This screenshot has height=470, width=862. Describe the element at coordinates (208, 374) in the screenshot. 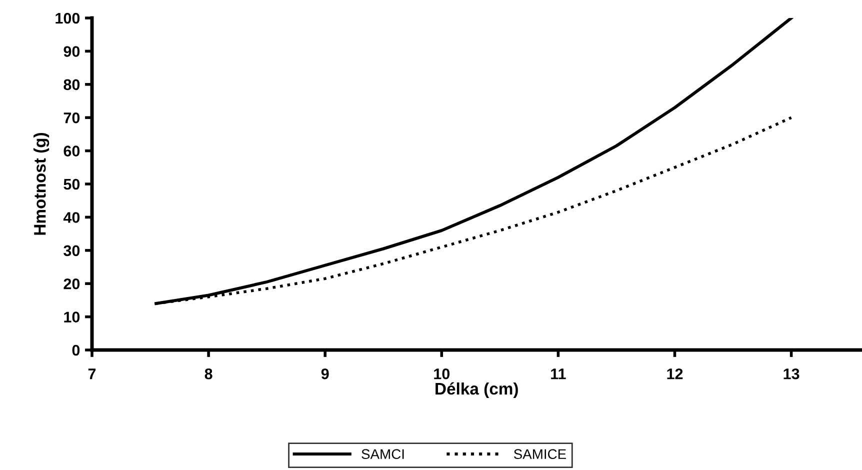

I see `x-tick-label: 8` at that location.